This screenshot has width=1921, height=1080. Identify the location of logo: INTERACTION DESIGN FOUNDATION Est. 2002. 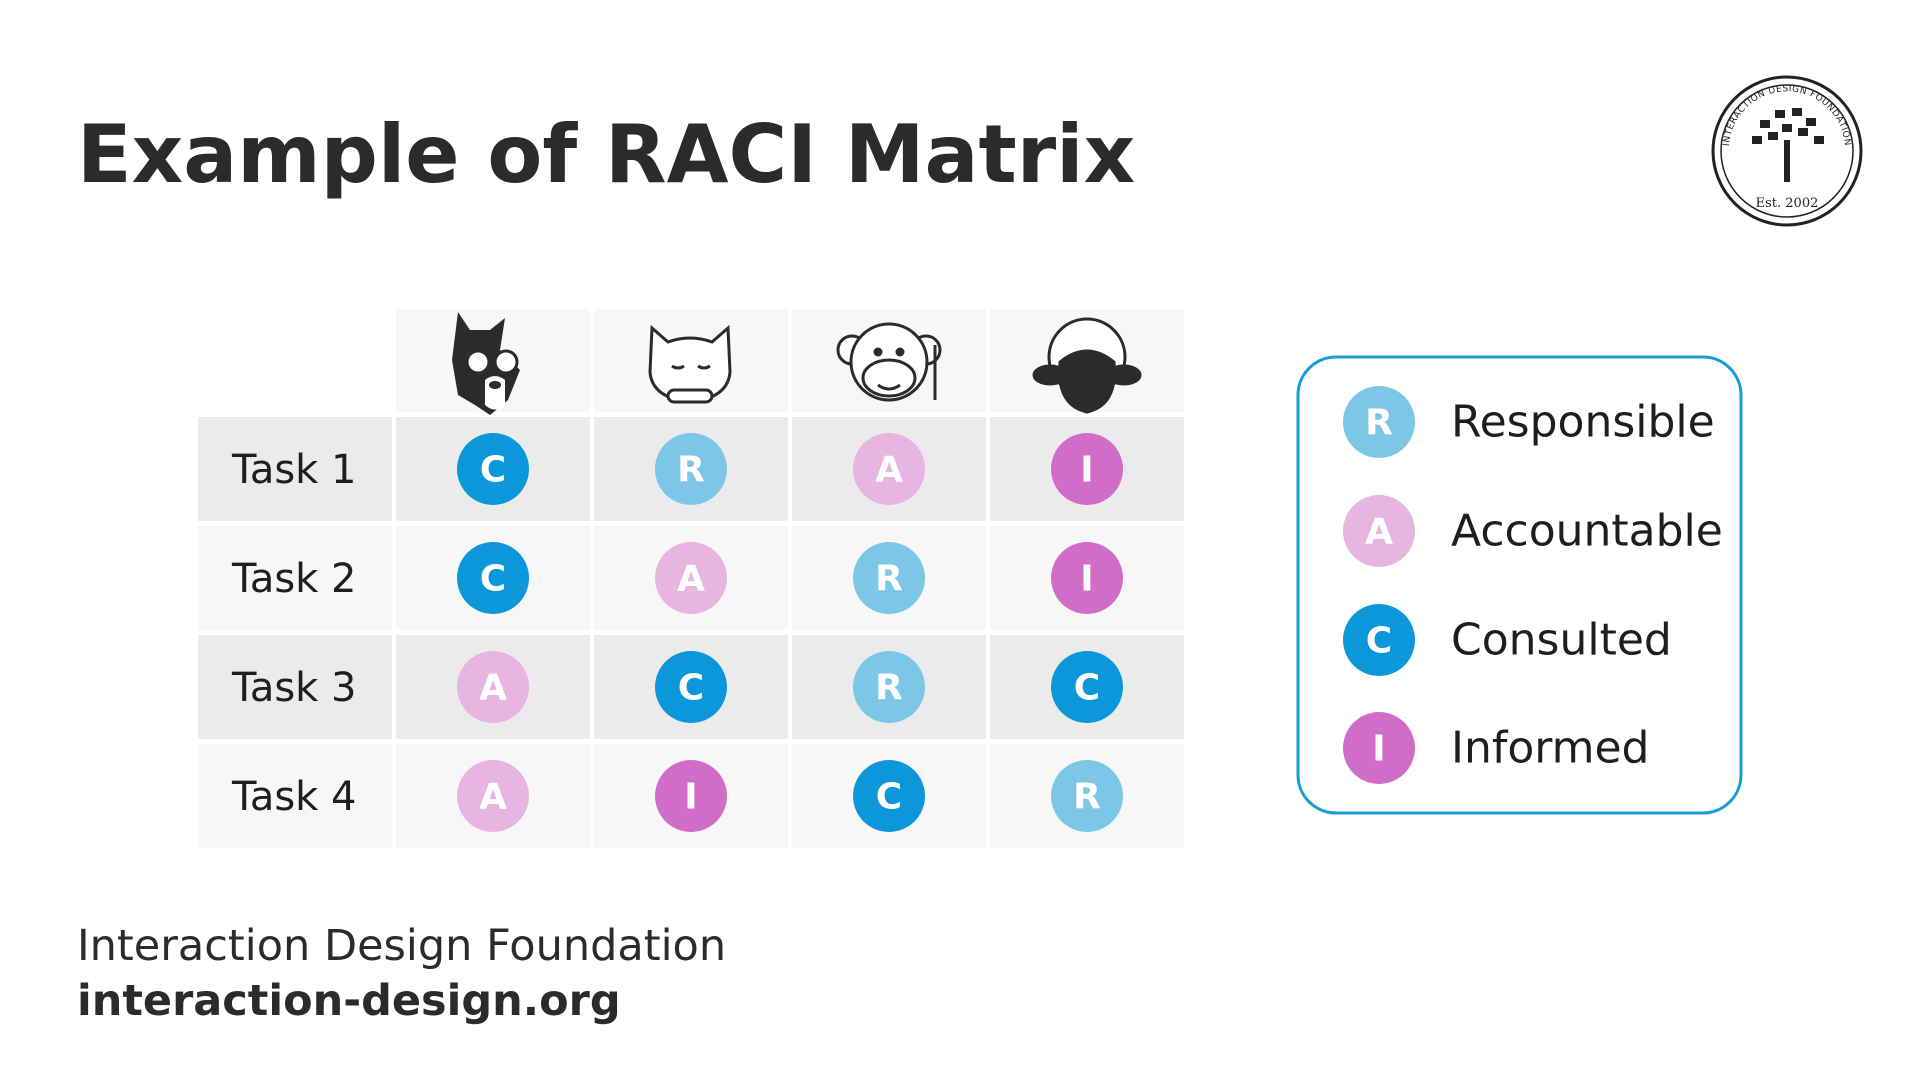
(1787, 151).